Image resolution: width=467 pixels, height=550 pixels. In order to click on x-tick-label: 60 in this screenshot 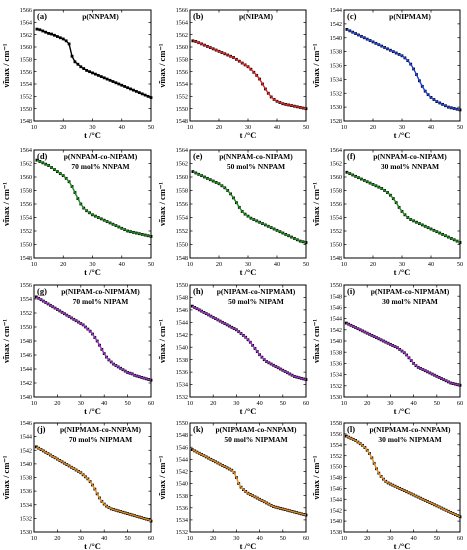, I will do `click(460, 403)`.